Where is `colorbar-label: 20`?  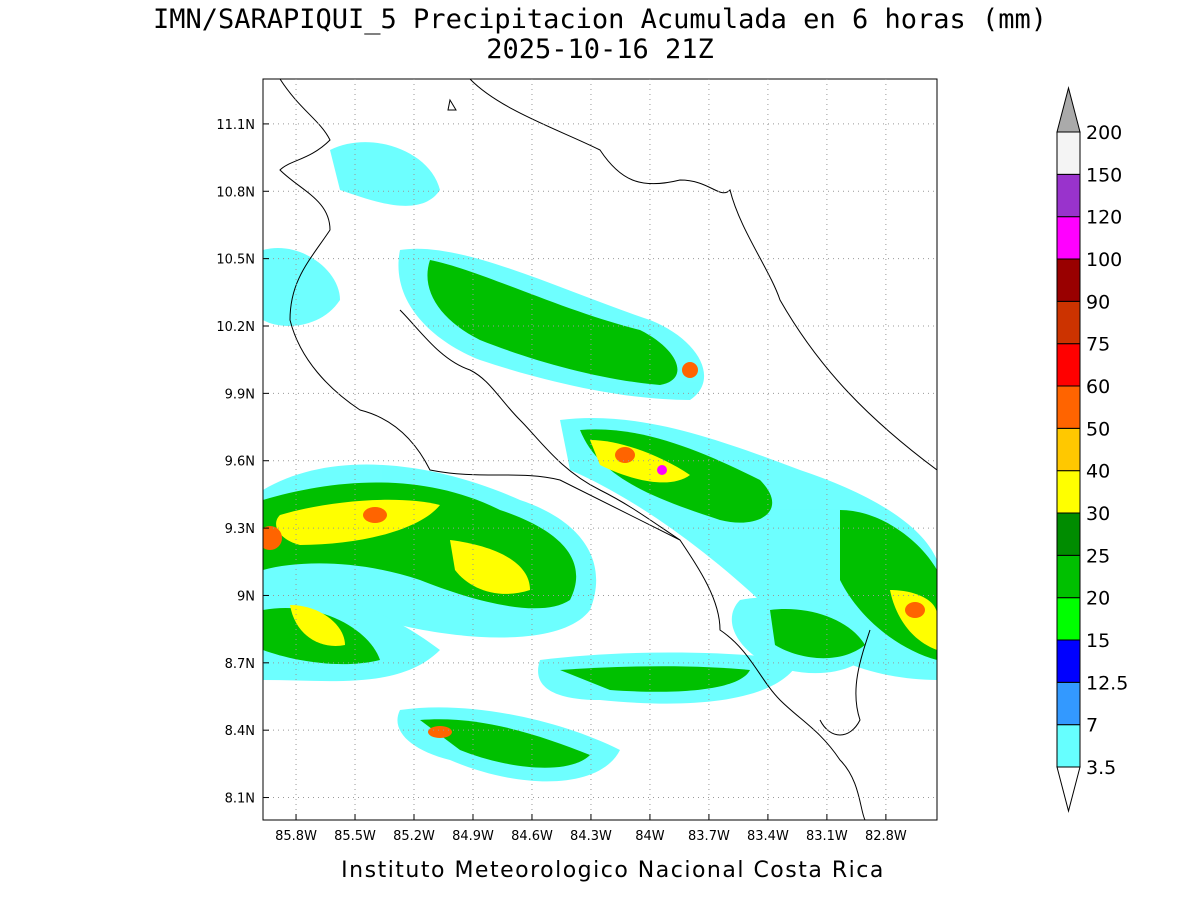
colorbar-label: 20 is located at coordinates (1098, 599).